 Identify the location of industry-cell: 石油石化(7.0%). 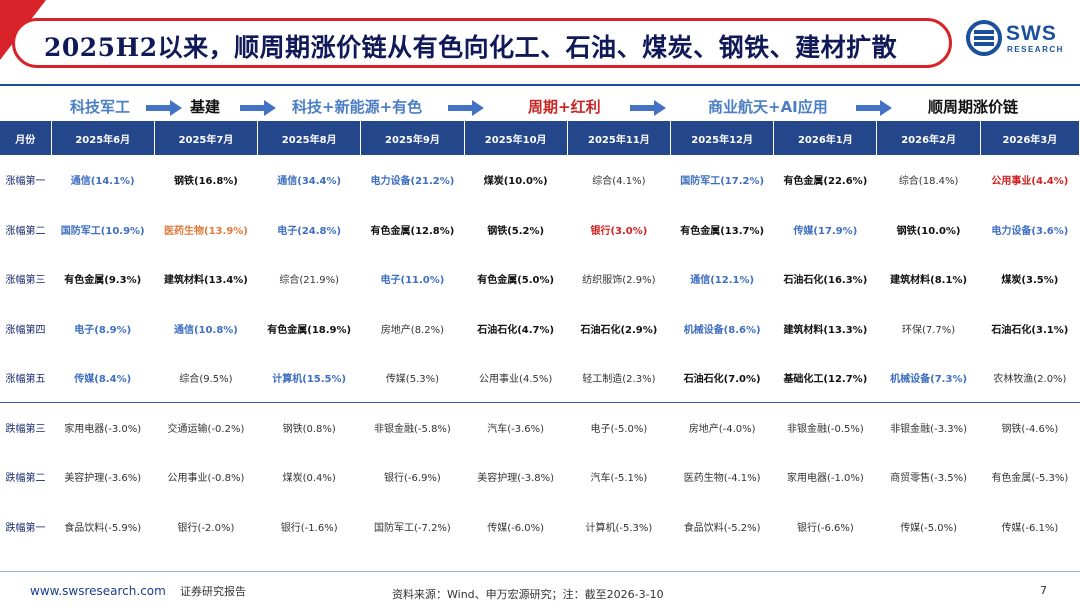
(722, 378).